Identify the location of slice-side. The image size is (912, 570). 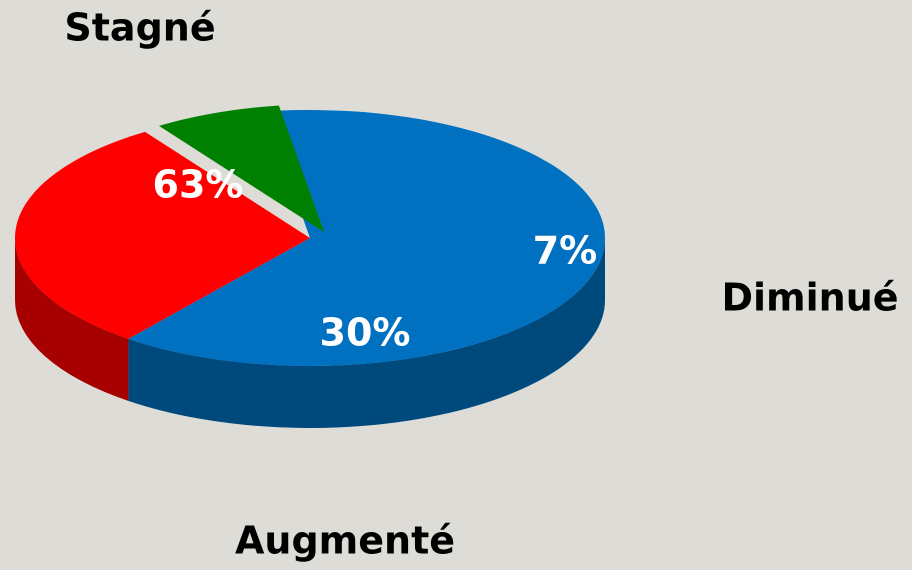
(72, 319).